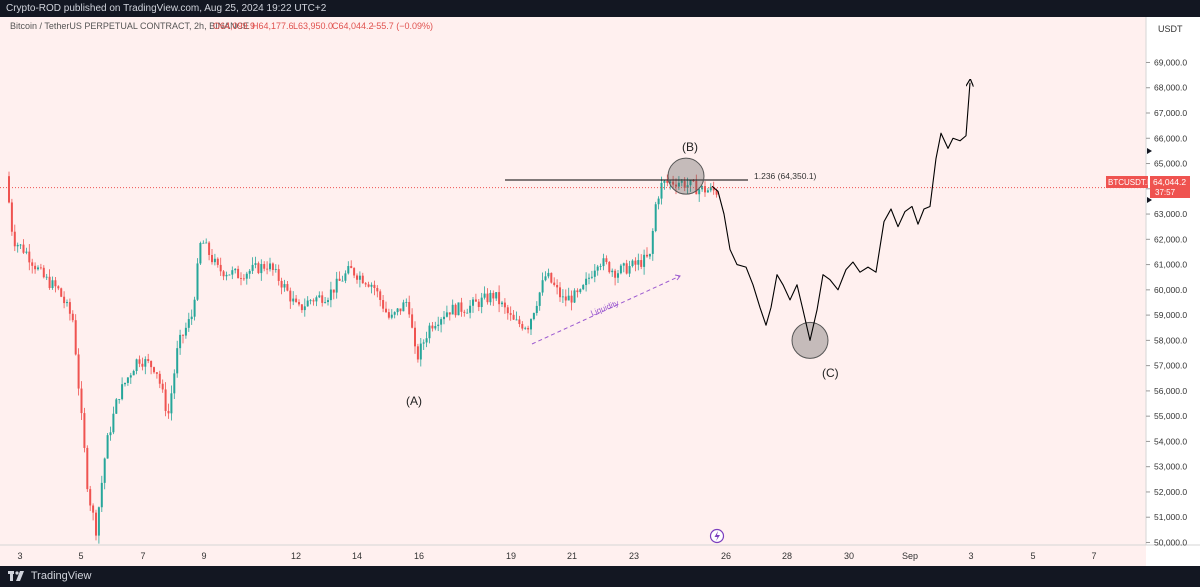 Image resolution: width=1200 pixels, height=587 pixels. Describe the element at coordinates (203, 556) in the screenshot. I see `time-tick-label: 9` at that location.